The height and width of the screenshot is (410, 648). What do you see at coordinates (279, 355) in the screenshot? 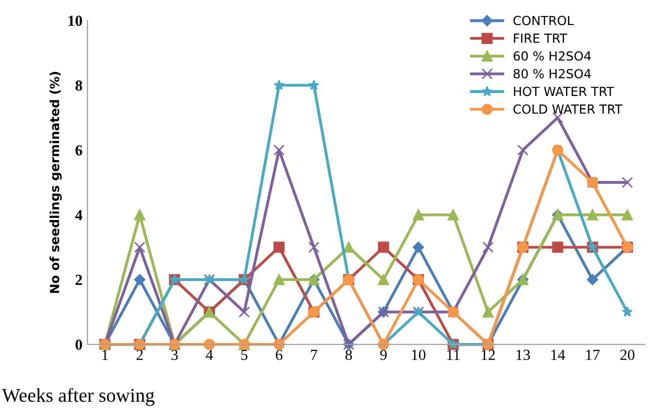
I see `x-tick-label: 6` at bounding box center [279, 355].